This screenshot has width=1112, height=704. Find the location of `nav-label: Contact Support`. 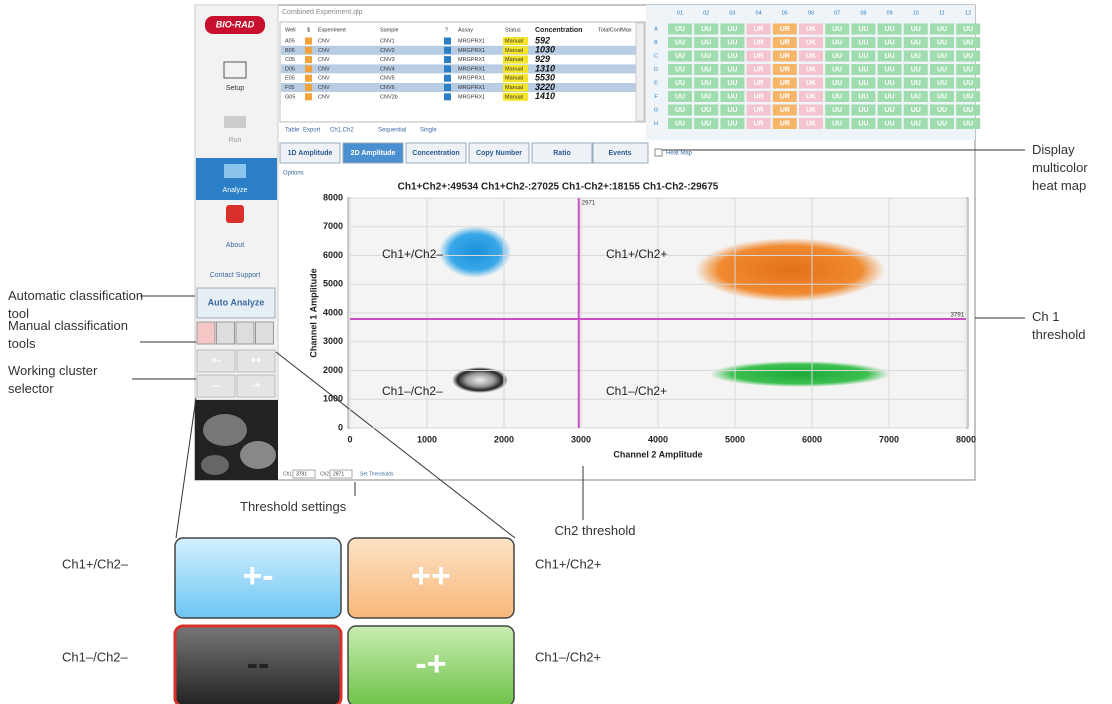

nav-label: Contact Support is located at coordinates (235, 275).